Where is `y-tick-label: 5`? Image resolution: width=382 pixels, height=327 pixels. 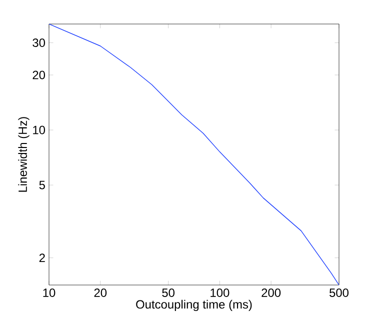 y-tick-label: 5 is located at coordinates (42, 185).